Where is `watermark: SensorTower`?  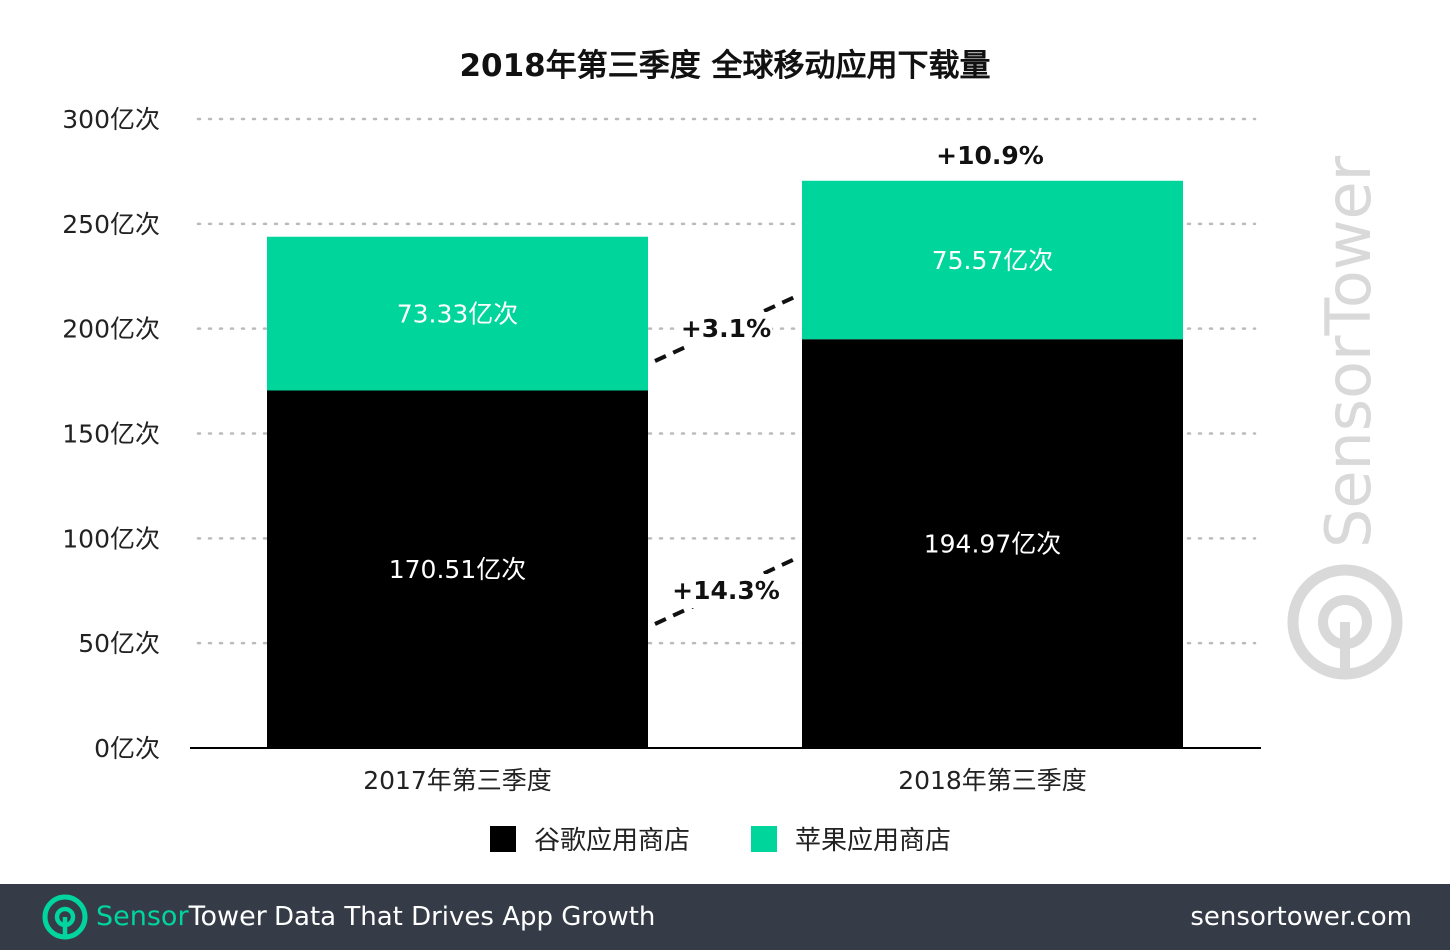
watermark: SensorTower is located at coordinates (1345, 417).